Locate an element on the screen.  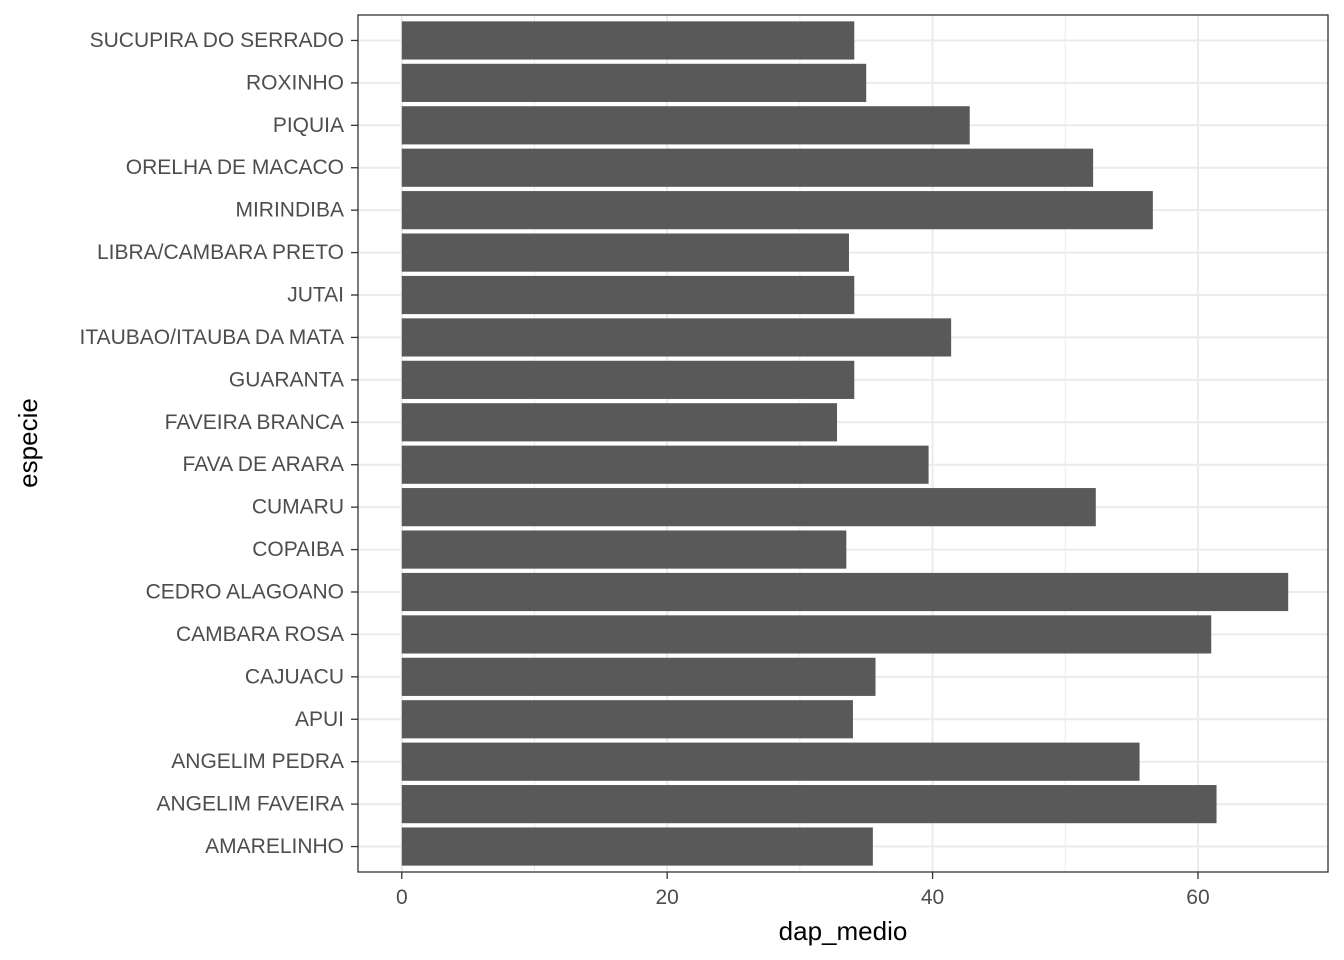
y-tick-label: ROXINHO is located at coordinates (295, 82).